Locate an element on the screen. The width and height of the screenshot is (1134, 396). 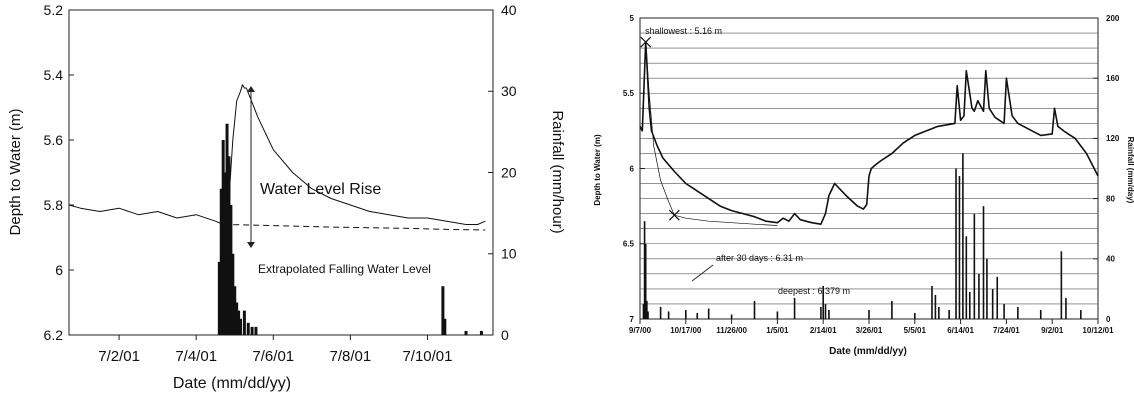
x-tick-label: 7/24/01 is located at coordinates (1006, 330).